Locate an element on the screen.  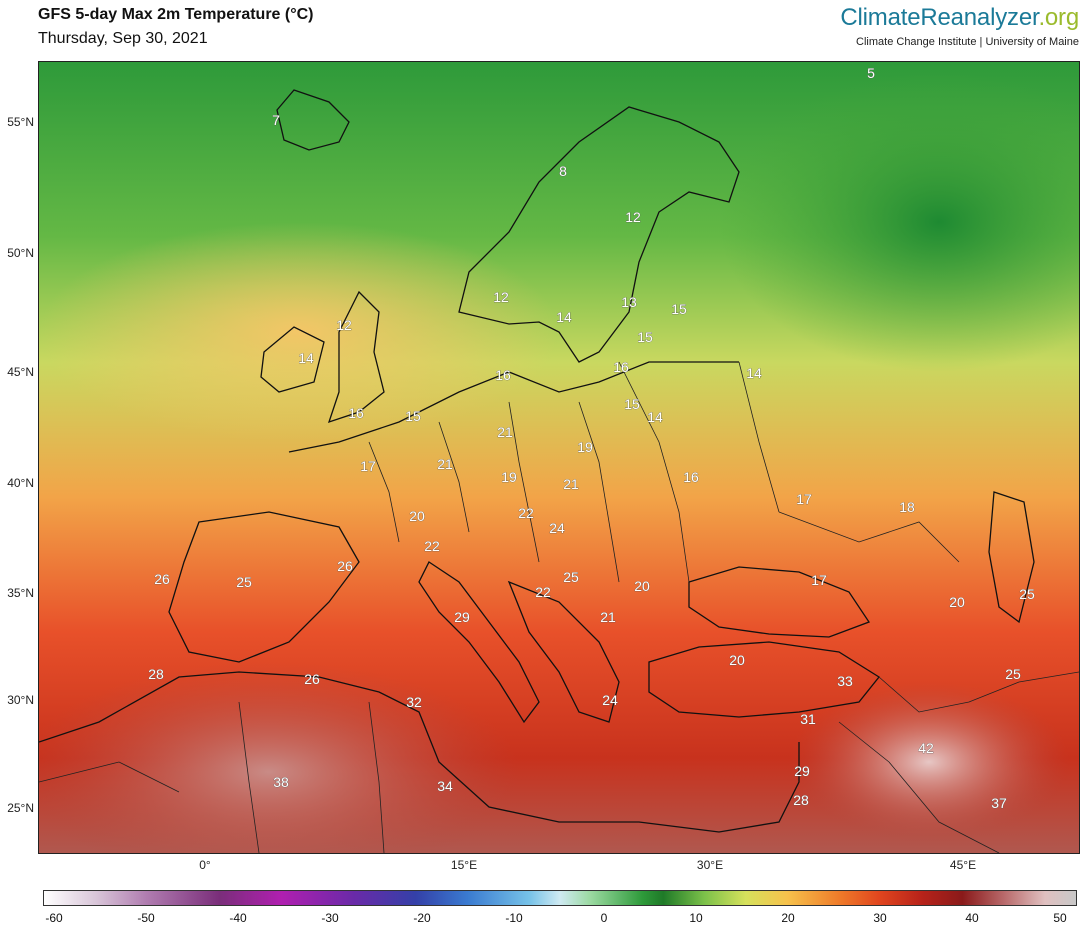
temperature-label: 37 is located at coordinates (999, 803).